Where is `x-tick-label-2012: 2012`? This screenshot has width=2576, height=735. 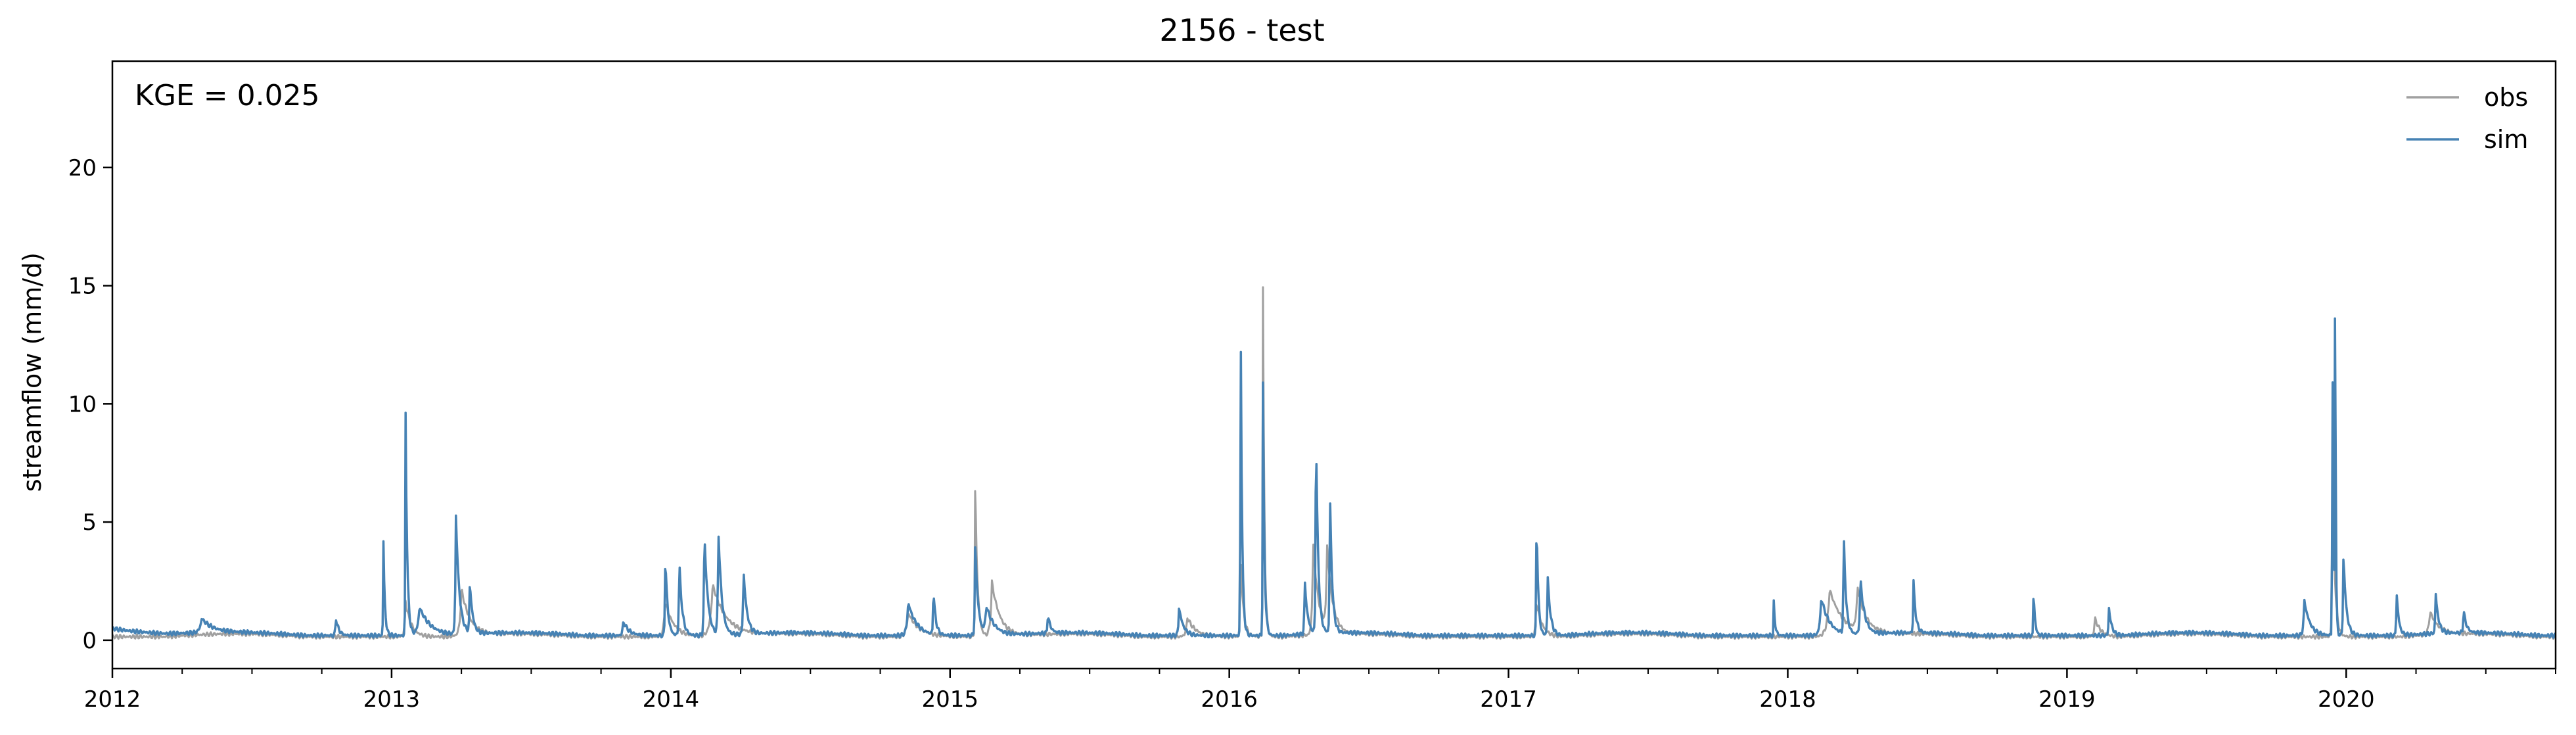
x-tick-label-2012: 2012 is located at coordinates (113, 700).